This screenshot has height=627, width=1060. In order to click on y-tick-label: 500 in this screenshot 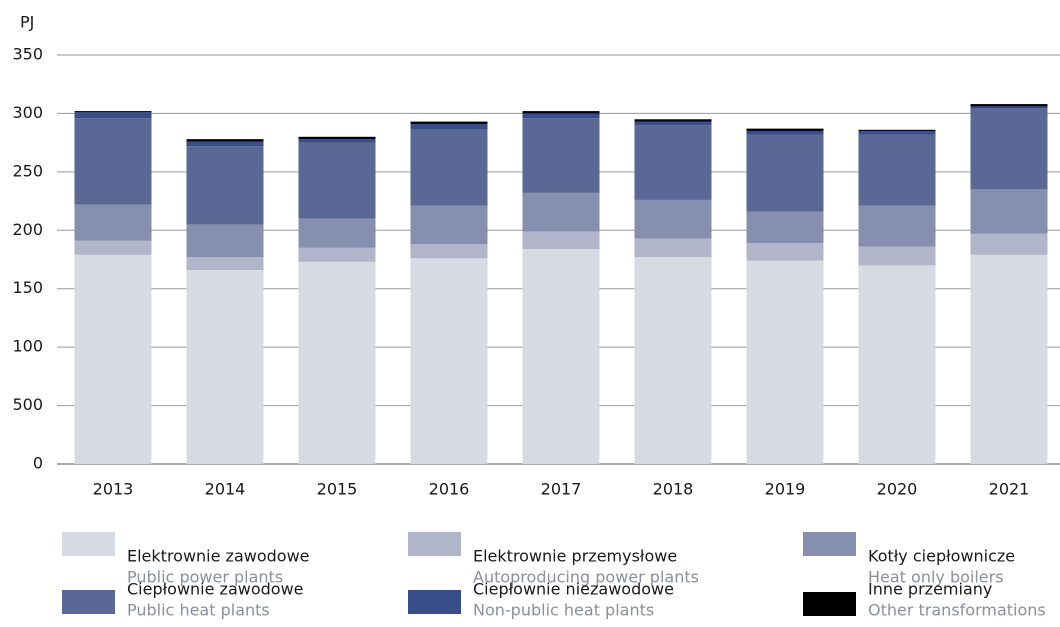, I will do `click(27, 404)`.